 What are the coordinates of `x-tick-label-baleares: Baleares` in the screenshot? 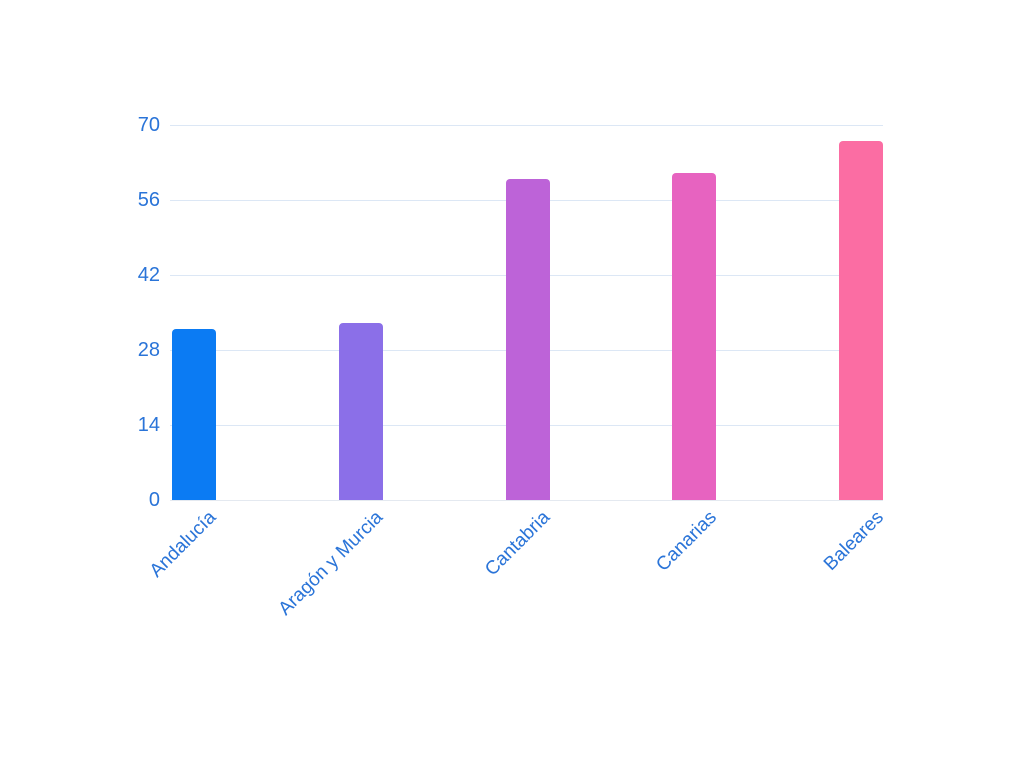 It's located at (853, 541).